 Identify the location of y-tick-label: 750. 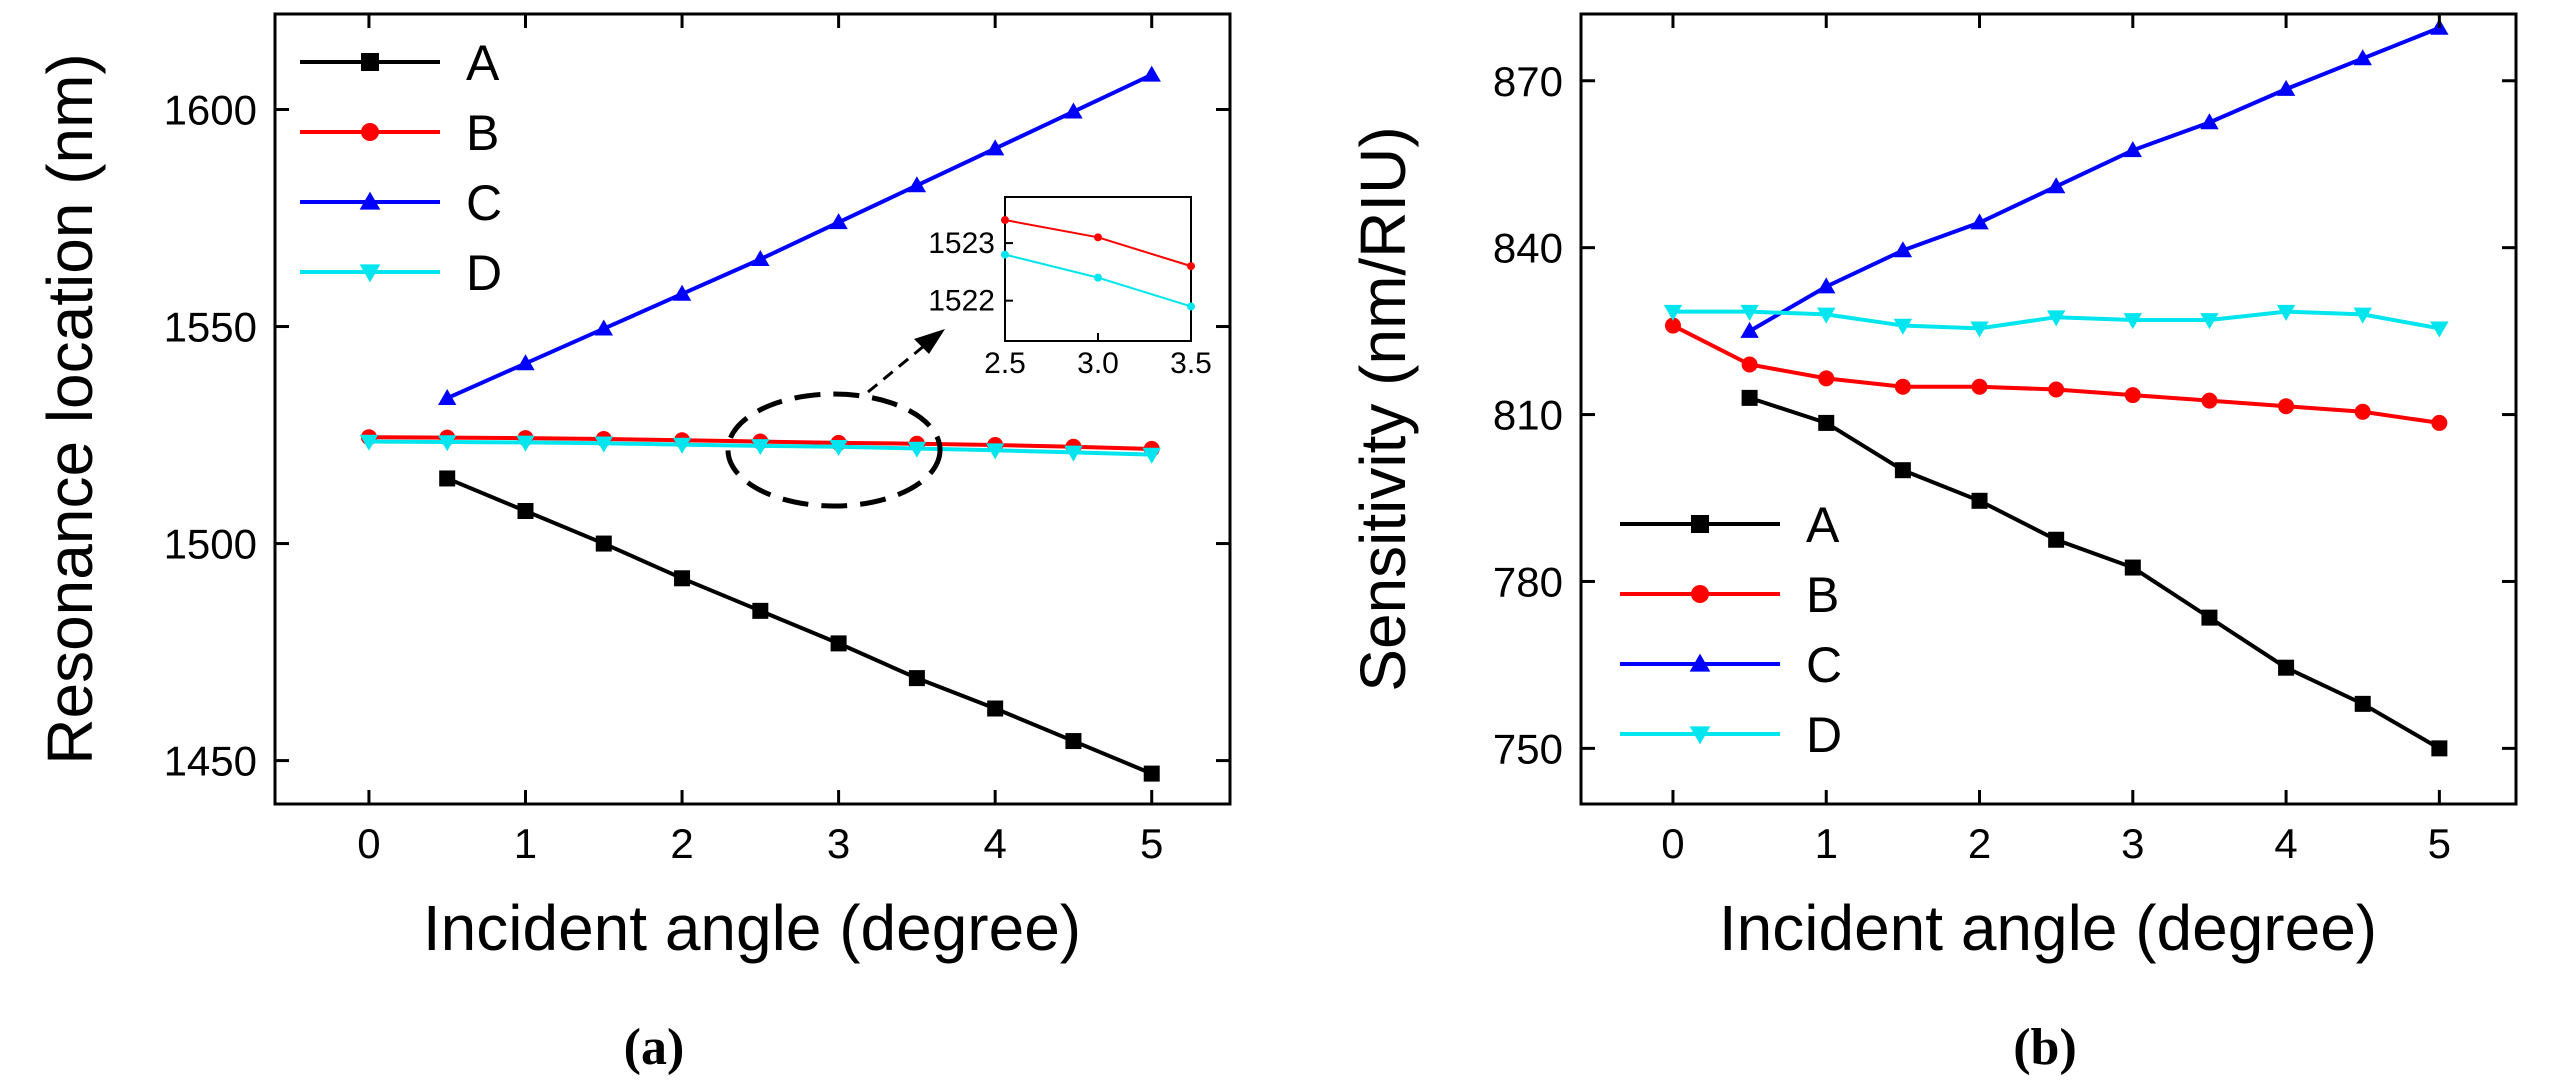
(1528, 748).